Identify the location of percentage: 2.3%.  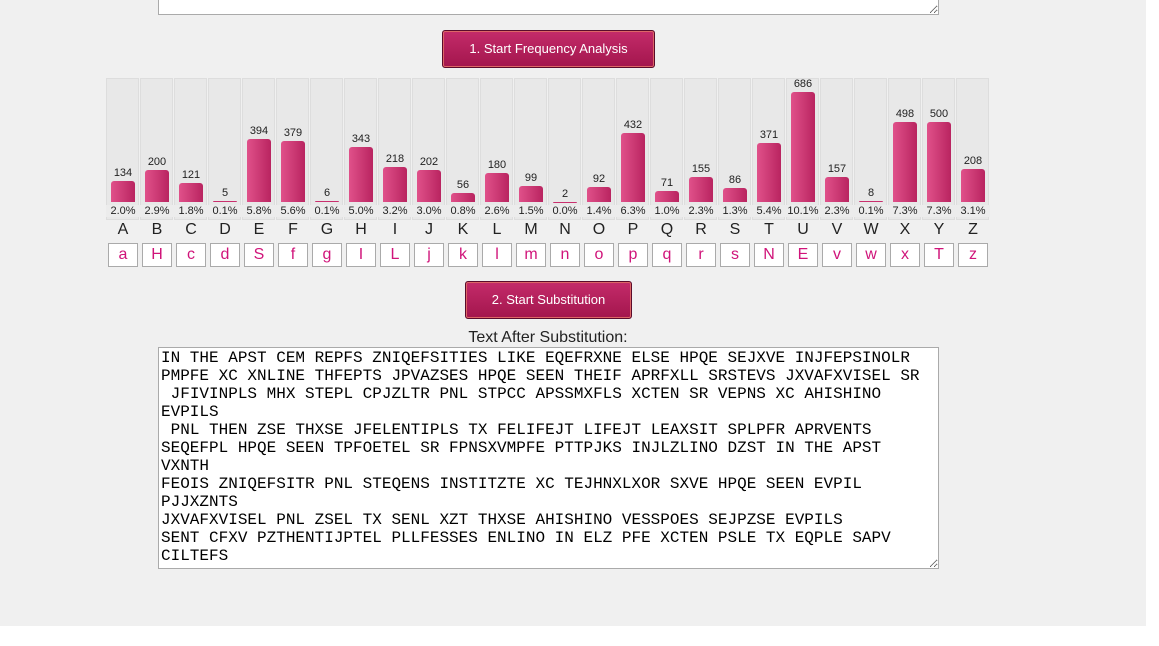
(701, 211).